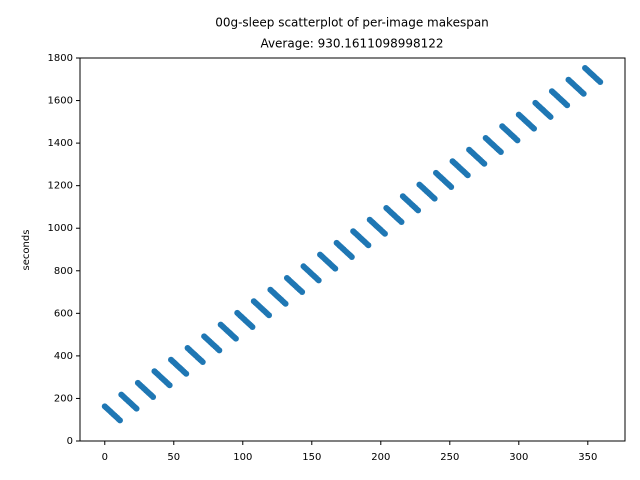 The image size is (640, 480). Describe the element at coordinates (60, 143) in the screenshot. I see `y-tick-label: 1400` at that location.